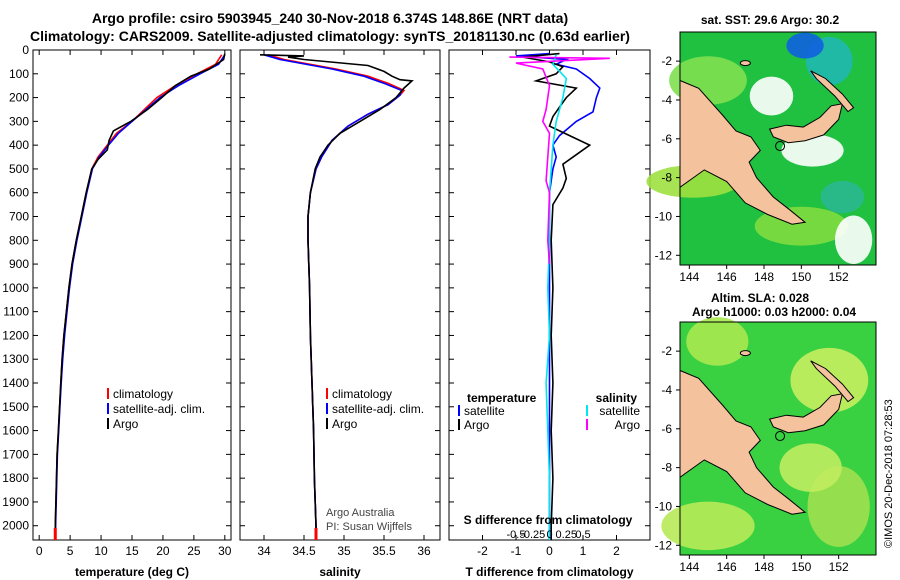 Image resolution: width=900 pixels, height=580 pixels. I want to click on temperature-legend-label: Argo, so click(126, 424).